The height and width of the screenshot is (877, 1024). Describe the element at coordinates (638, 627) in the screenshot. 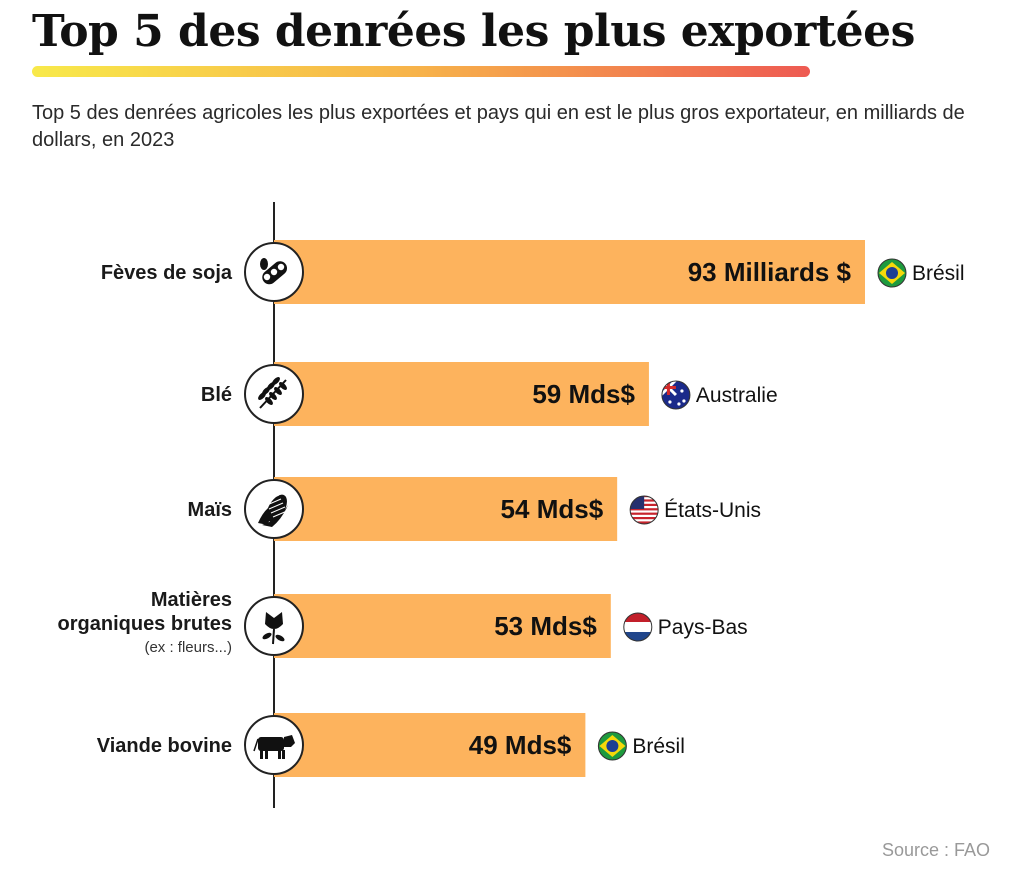

I see `flag-netherlands-icon` at that location.